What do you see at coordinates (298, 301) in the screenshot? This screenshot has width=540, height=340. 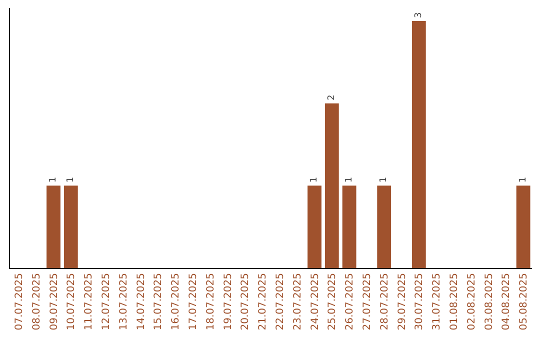 I see `x-tick-label: 23.07.2025` at bounding box center [298, 301].